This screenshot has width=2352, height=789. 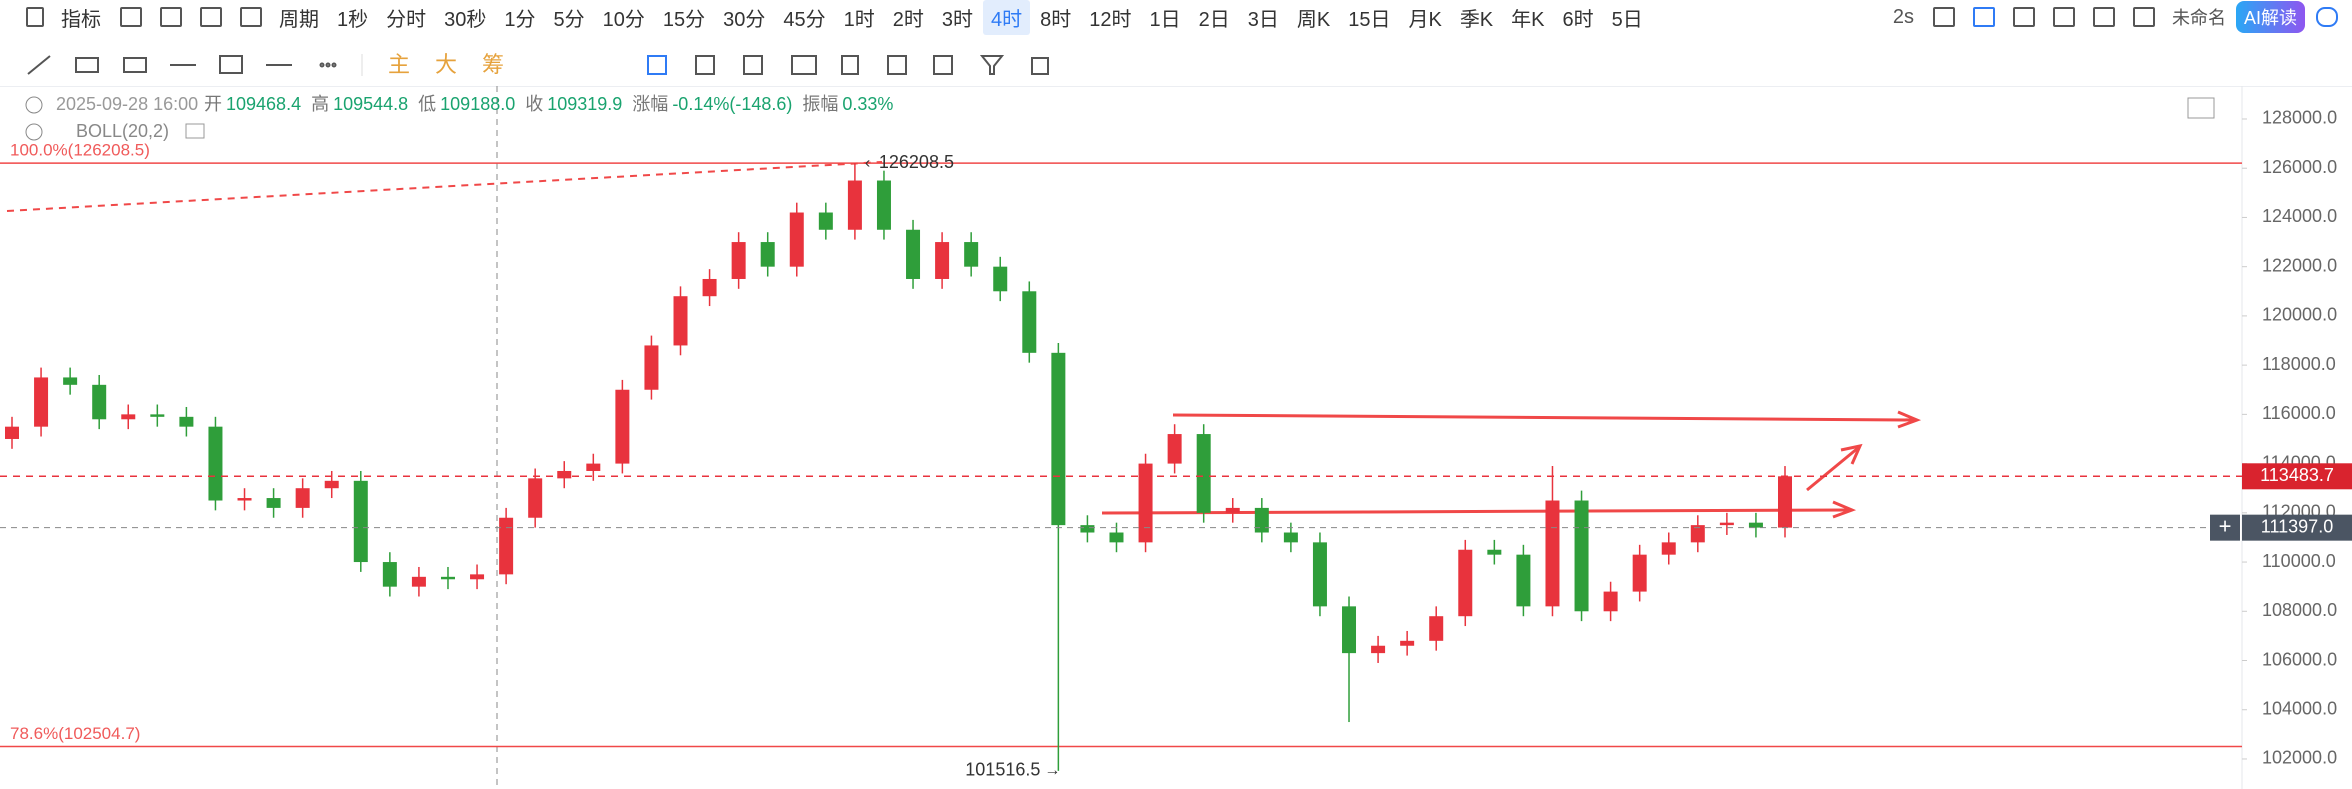 I want to click on min-label: 101516.5, so click(x=1002, y=770).